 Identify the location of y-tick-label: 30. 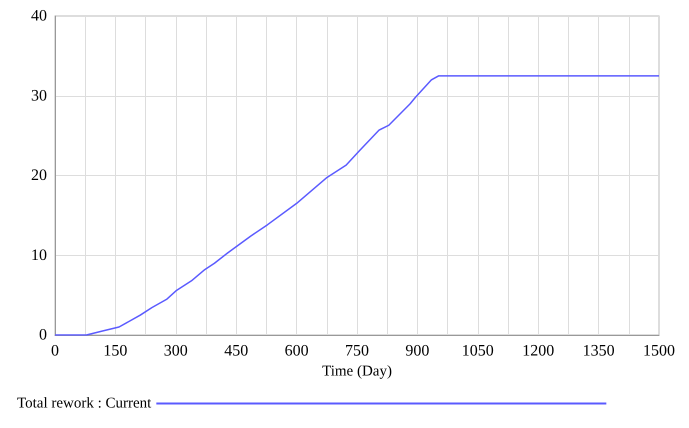
(39, 95).